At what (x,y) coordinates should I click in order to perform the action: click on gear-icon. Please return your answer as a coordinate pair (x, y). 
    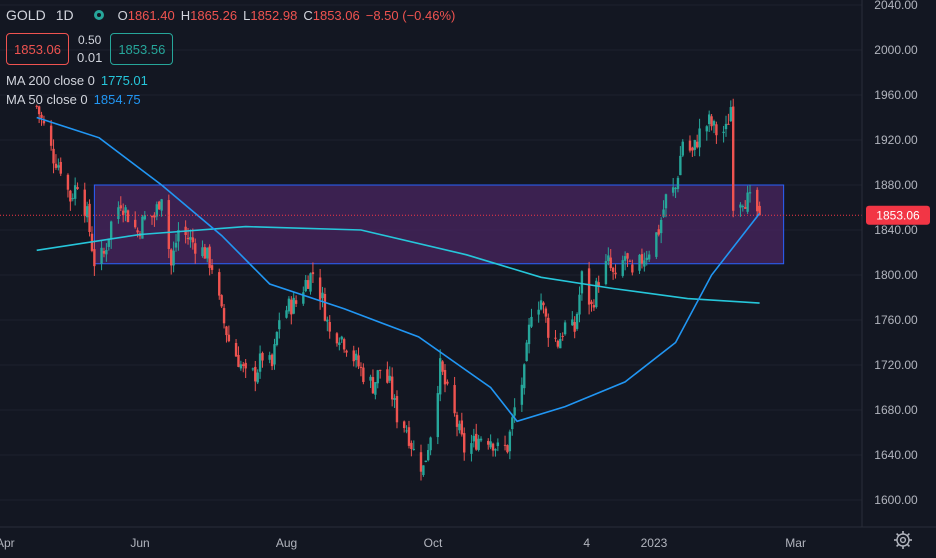
    Looking at the image, I should click on (903, 540).